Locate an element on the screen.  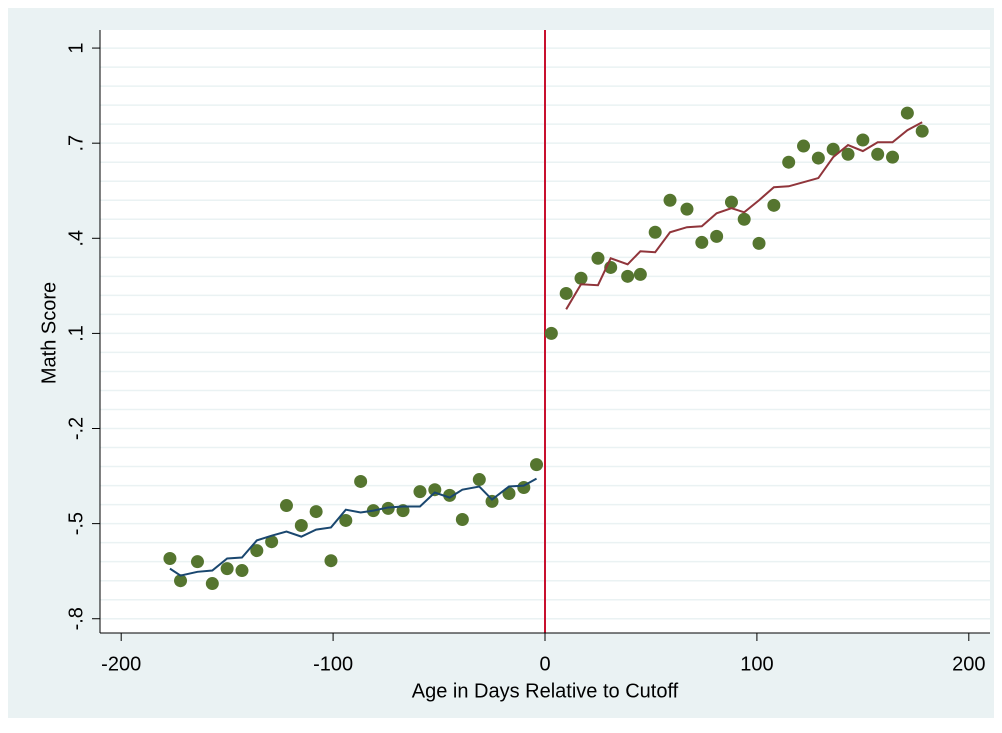
x-axis-label: Age in Days Relative to Cutoff is located at coordinates (545, 691).